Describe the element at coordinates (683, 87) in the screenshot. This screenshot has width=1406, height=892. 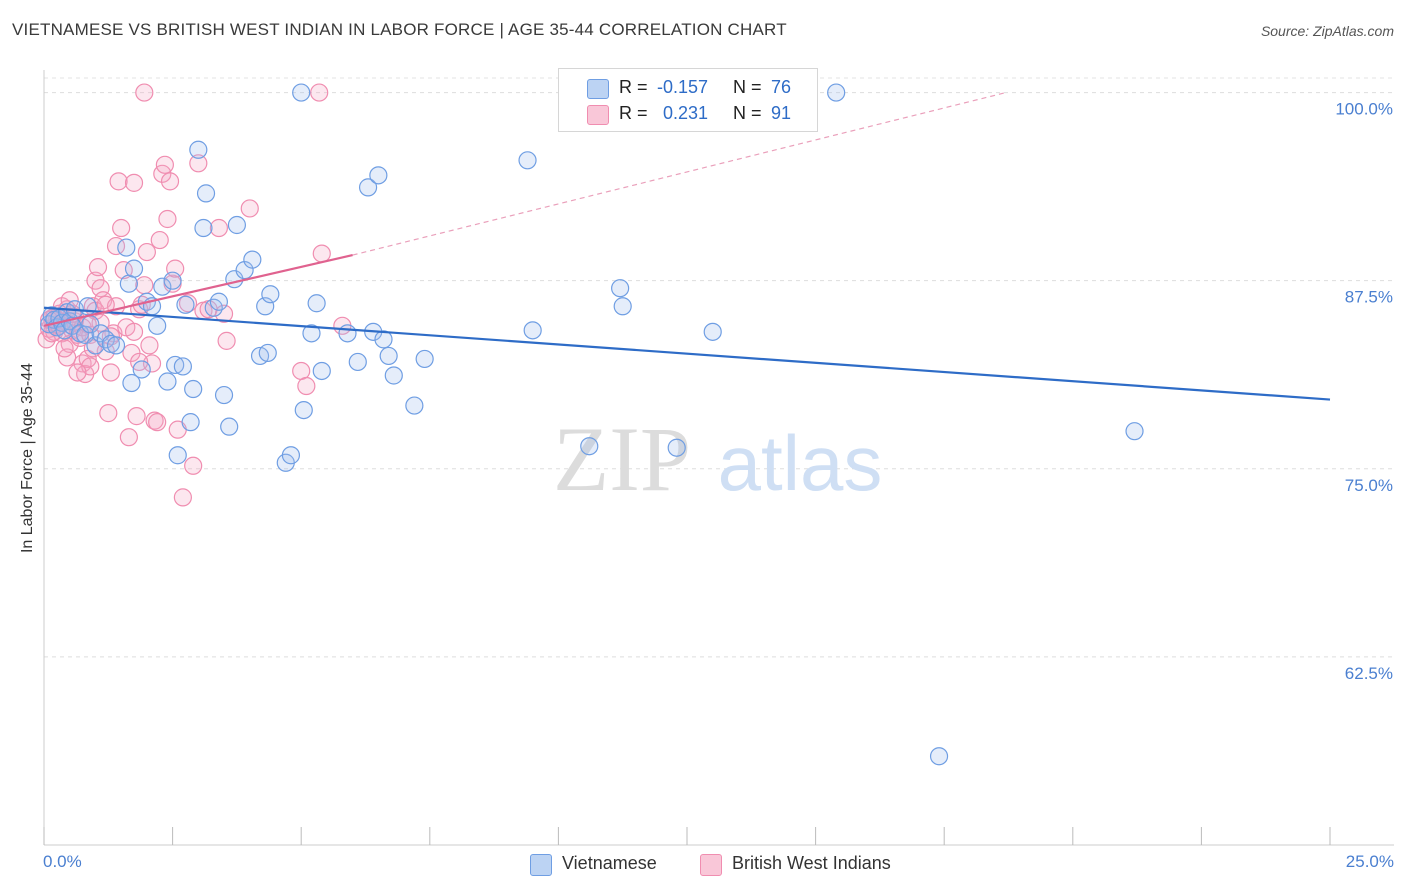
I see `legend-r-value: -0.157` at that location.